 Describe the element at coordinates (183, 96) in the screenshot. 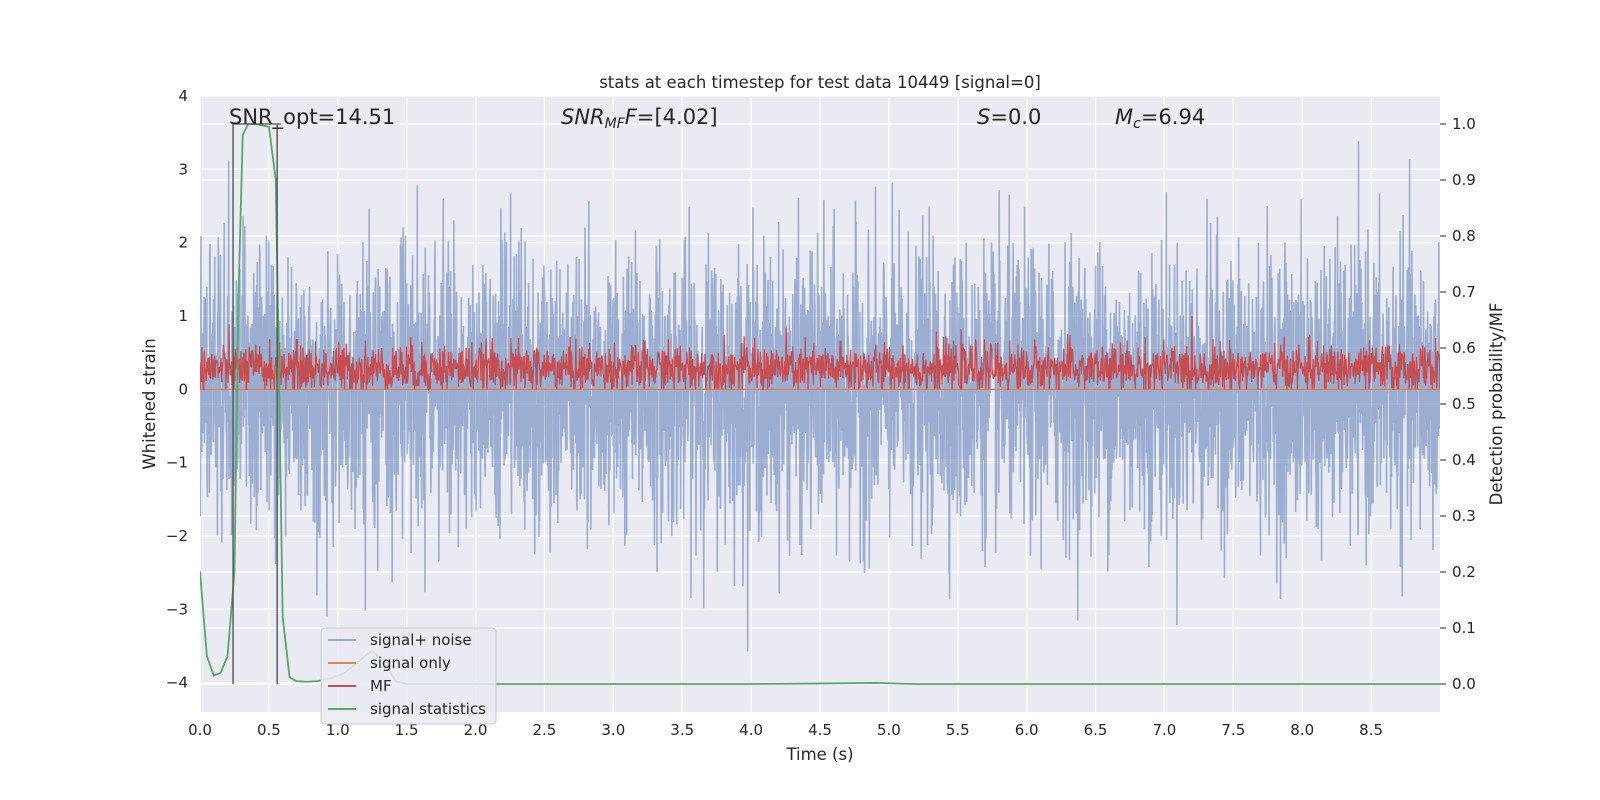

I see `left-y-tick-label: 4` at that location.